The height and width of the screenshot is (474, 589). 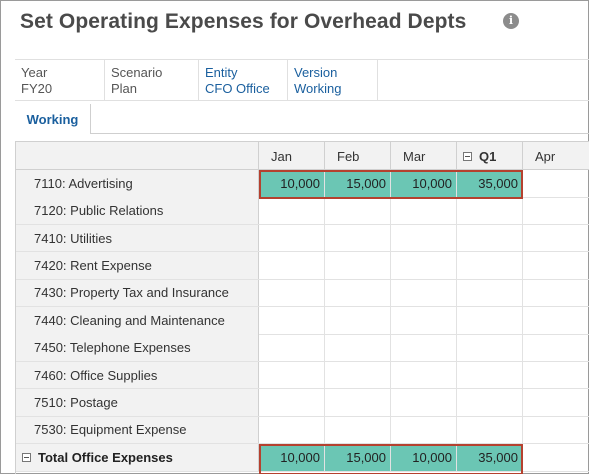 I want to click on row-label-text: 7410: Utilities, so click(x=73, y=238).